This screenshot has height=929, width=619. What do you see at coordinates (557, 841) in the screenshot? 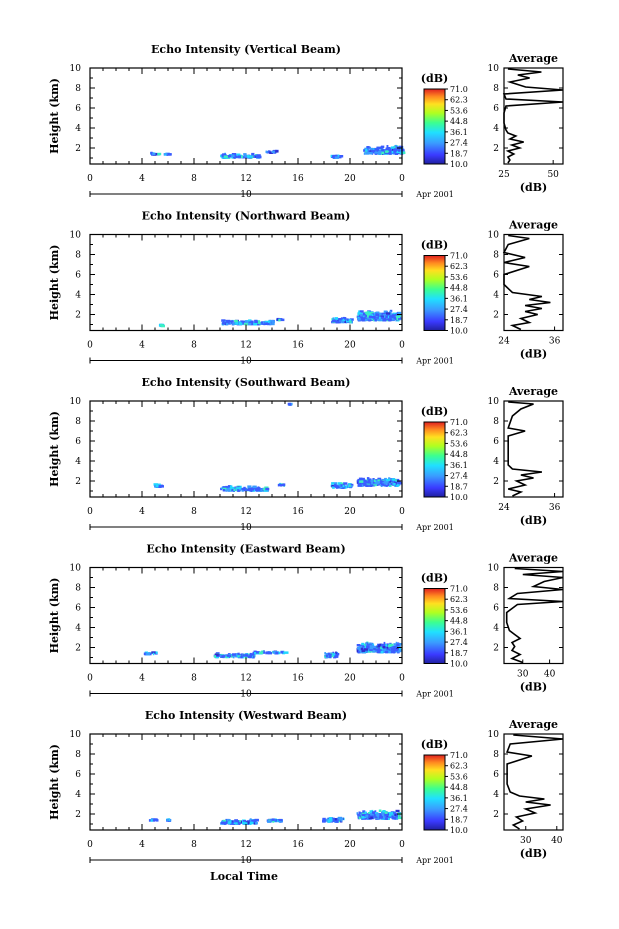
I see `average-x-tick-label: 40` at bounding box center [557, 841].